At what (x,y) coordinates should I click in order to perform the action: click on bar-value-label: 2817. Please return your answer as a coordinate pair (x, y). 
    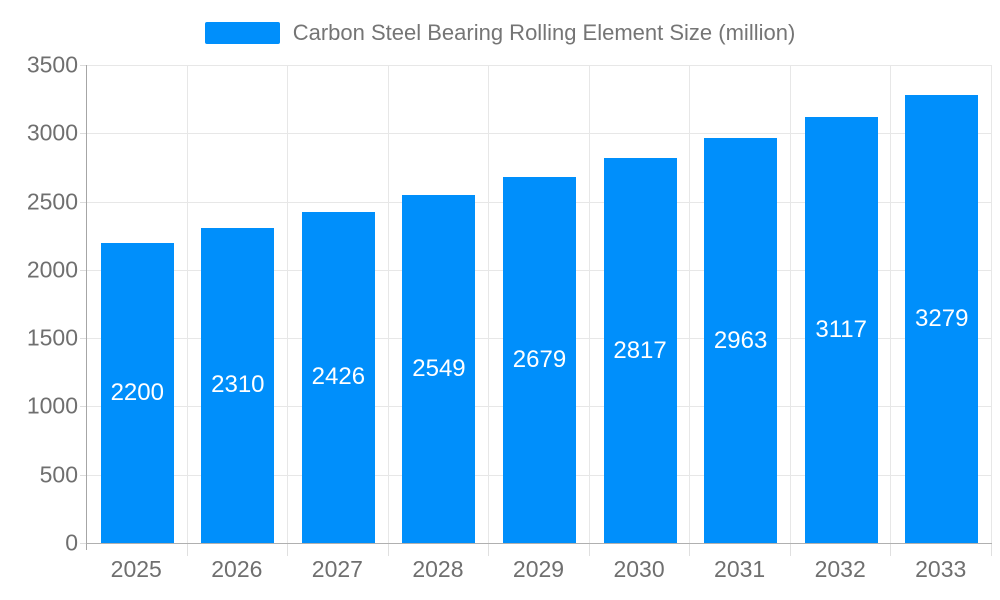
    Looking at the image, I should click on (640, 350).